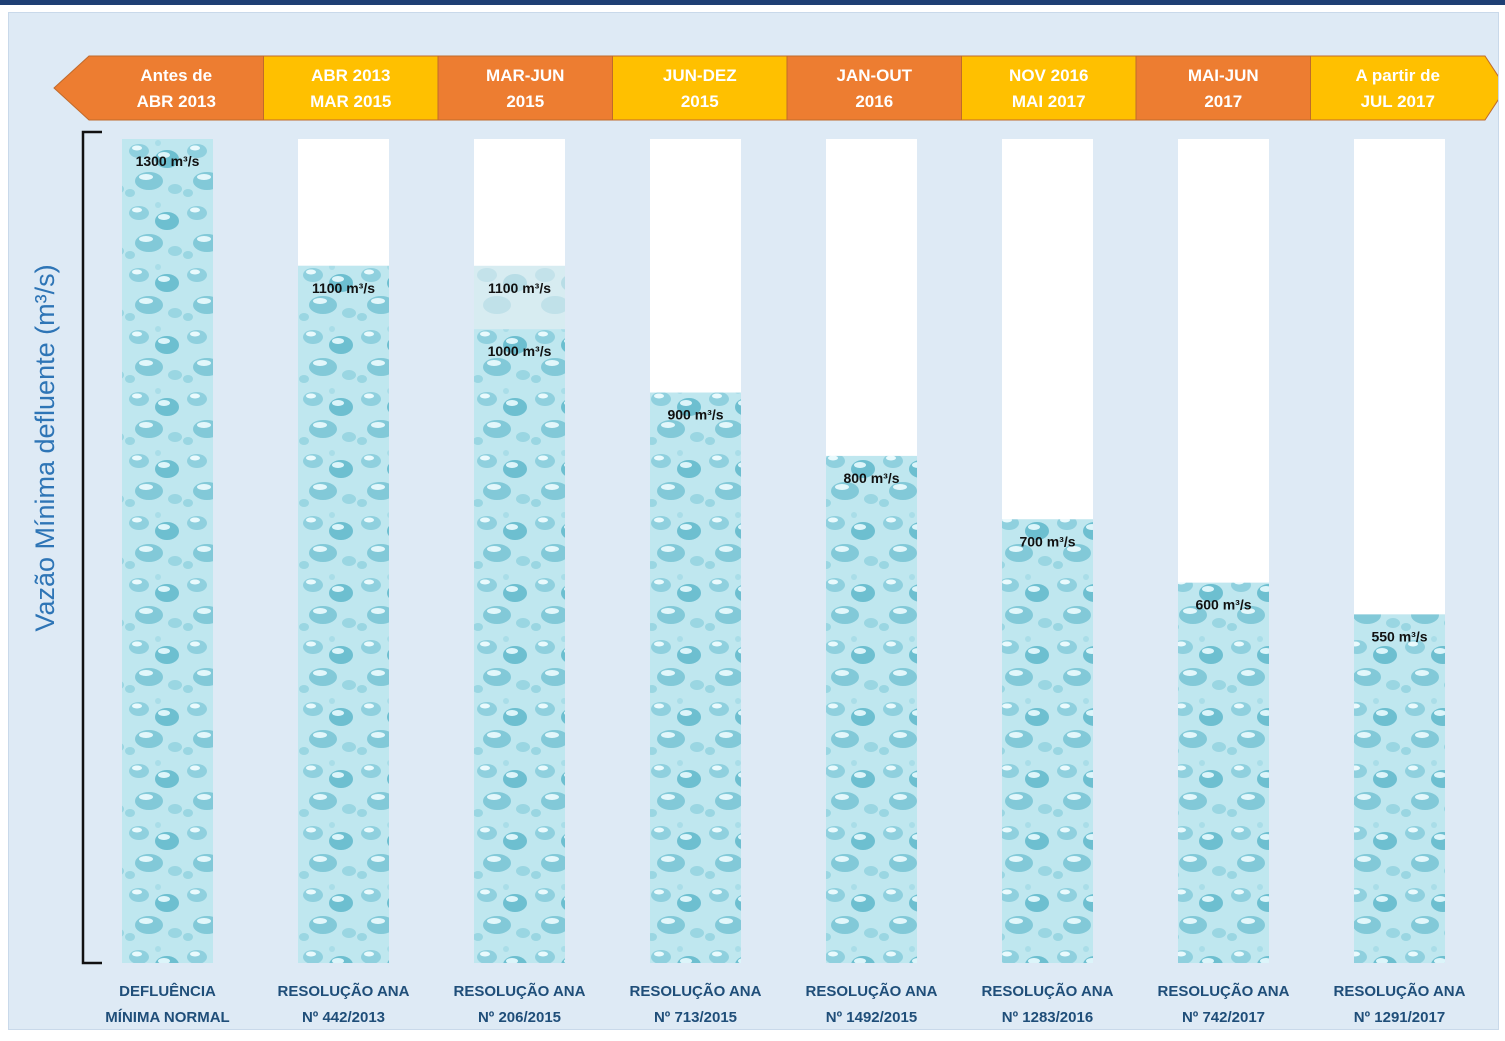 The width and height of the screenshot is (1505, 1041). Describe the element at coordinates (519, 1017) in the screenshot. I see `category-label-line2: Nº 206/2015` at that location.